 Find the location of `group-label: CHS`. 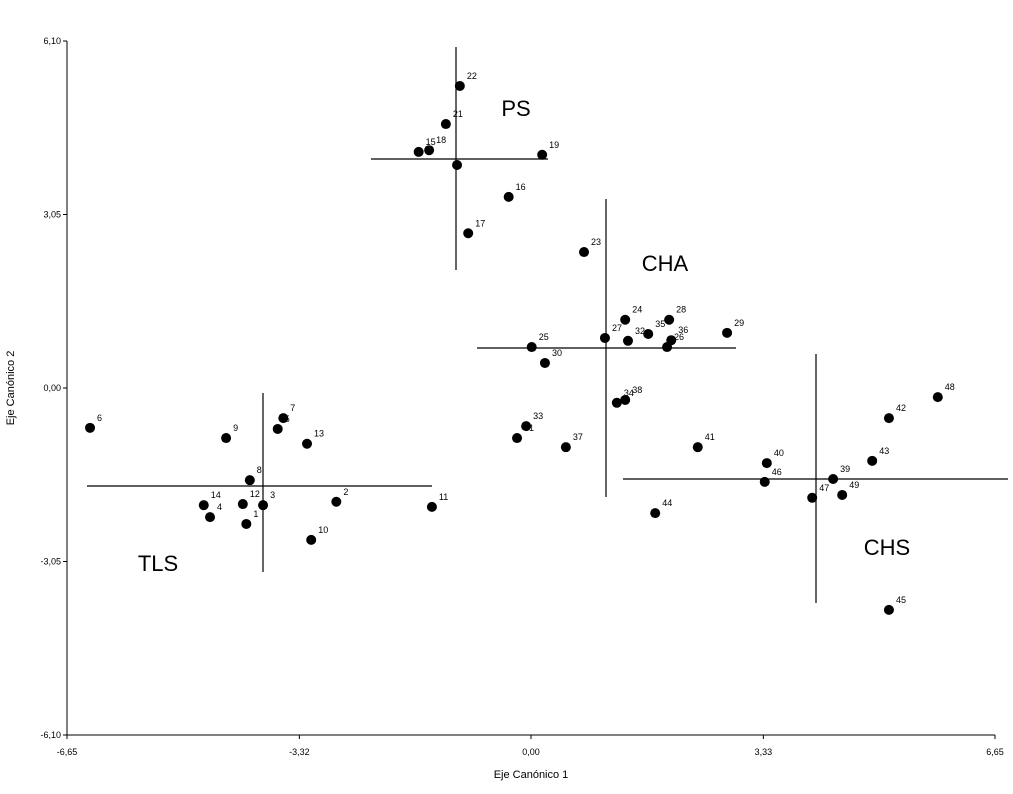

group-label: CHS is located at coordinates (887, 547).